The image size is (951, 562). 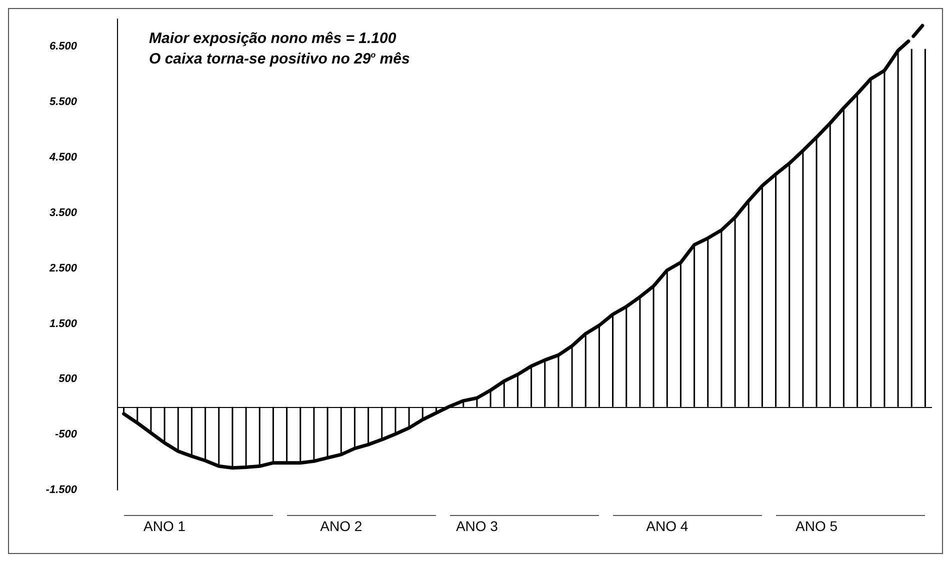 What do you see at coordinates (66, 434) in the screenshot?
I see `y-tick-label: -500` at bounding box center [66, 434].